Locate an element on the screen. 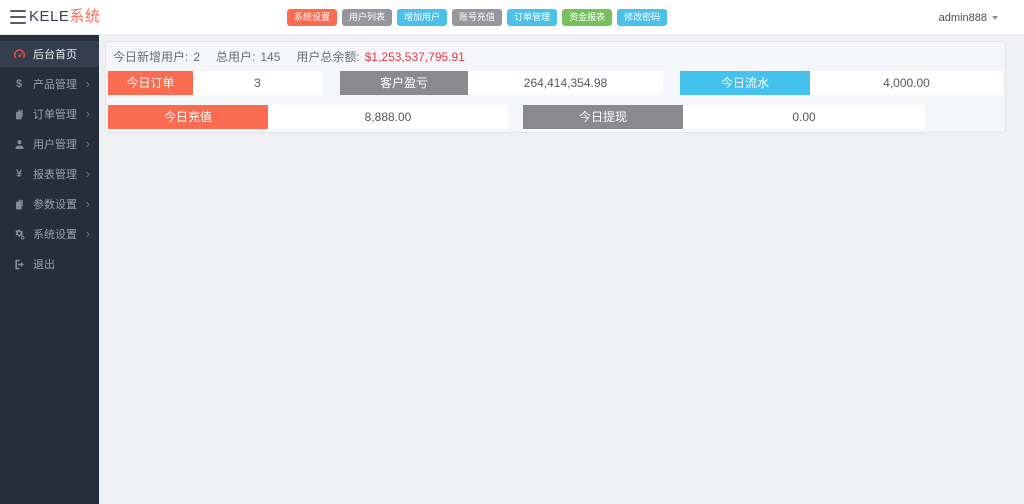  card-today-turnover-value: 4,000.00 is located at coordinates (906, 83).